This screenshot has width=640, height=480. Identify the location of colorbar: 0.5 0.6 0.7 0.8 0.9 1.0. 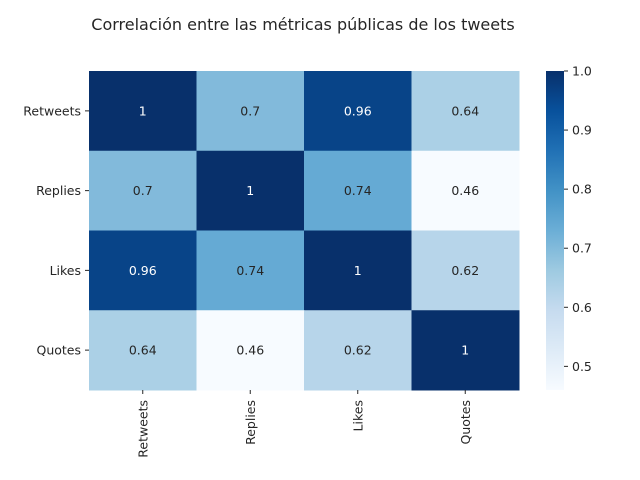
(569, 227).